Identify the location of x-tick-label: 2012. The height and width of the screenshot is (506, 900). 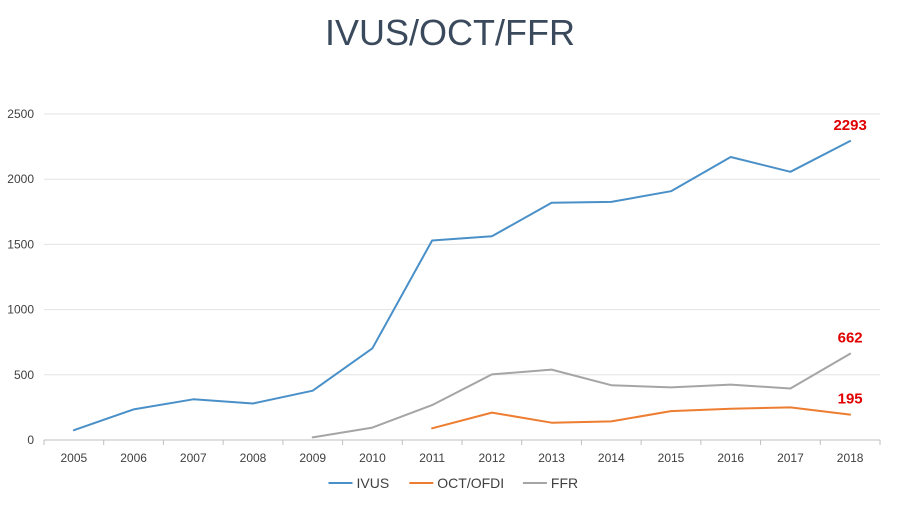
(492, 458).